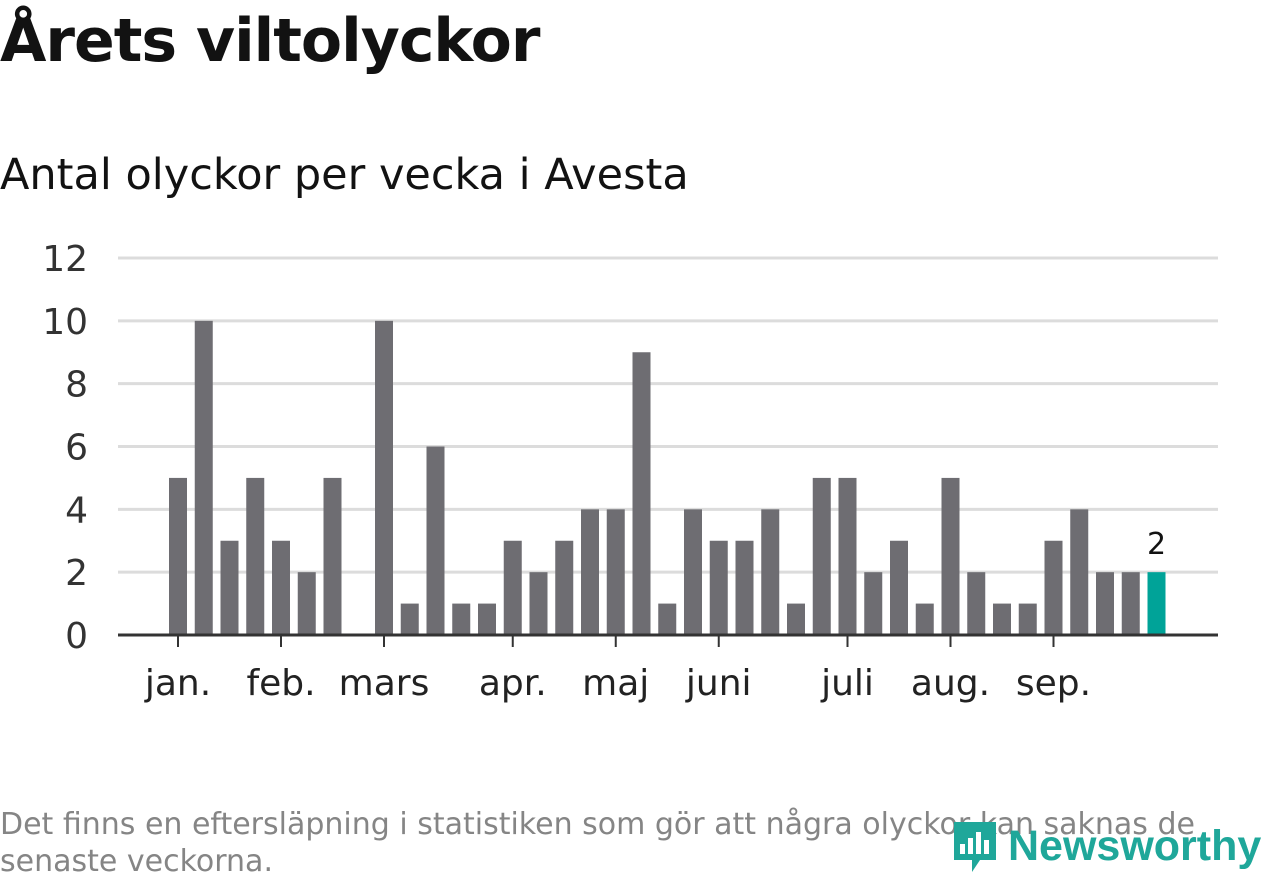  What do you see at coordinates (76, 385) in the screenshot?
I see `y-tick-label: 8` at bounding box center [76, 385].